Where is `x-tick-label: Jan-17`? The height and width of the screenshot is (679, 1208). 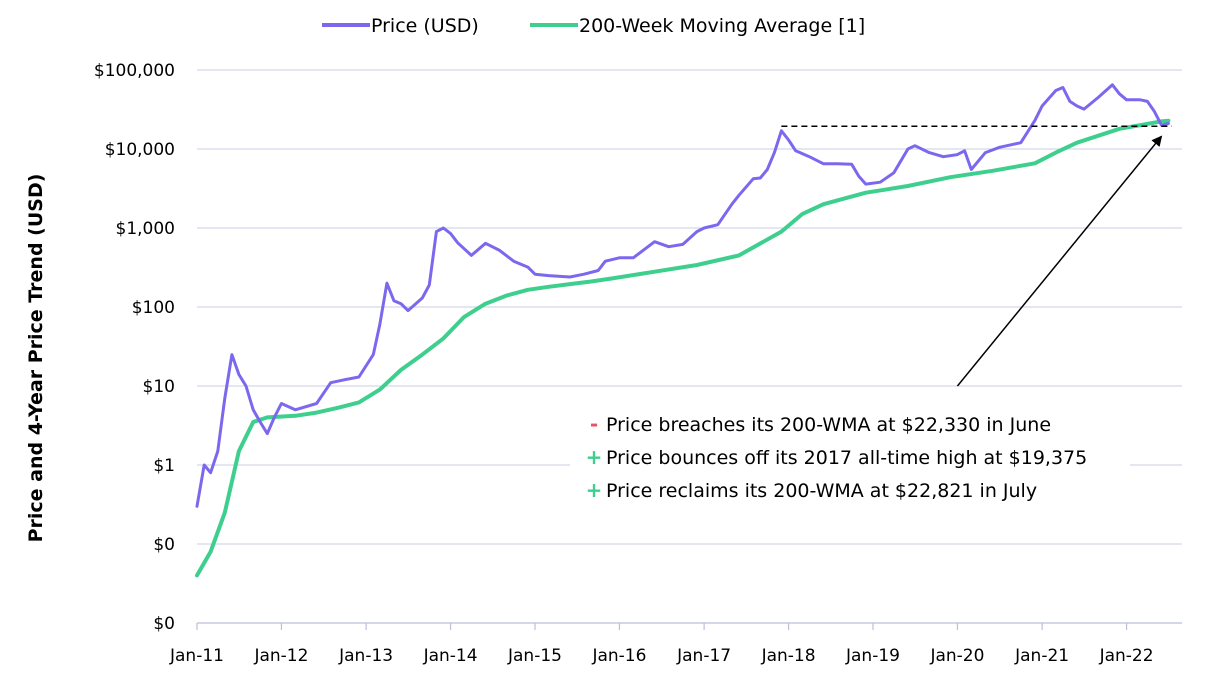
x-tick-label: Jan-17 is located at coordinates (703, 656).